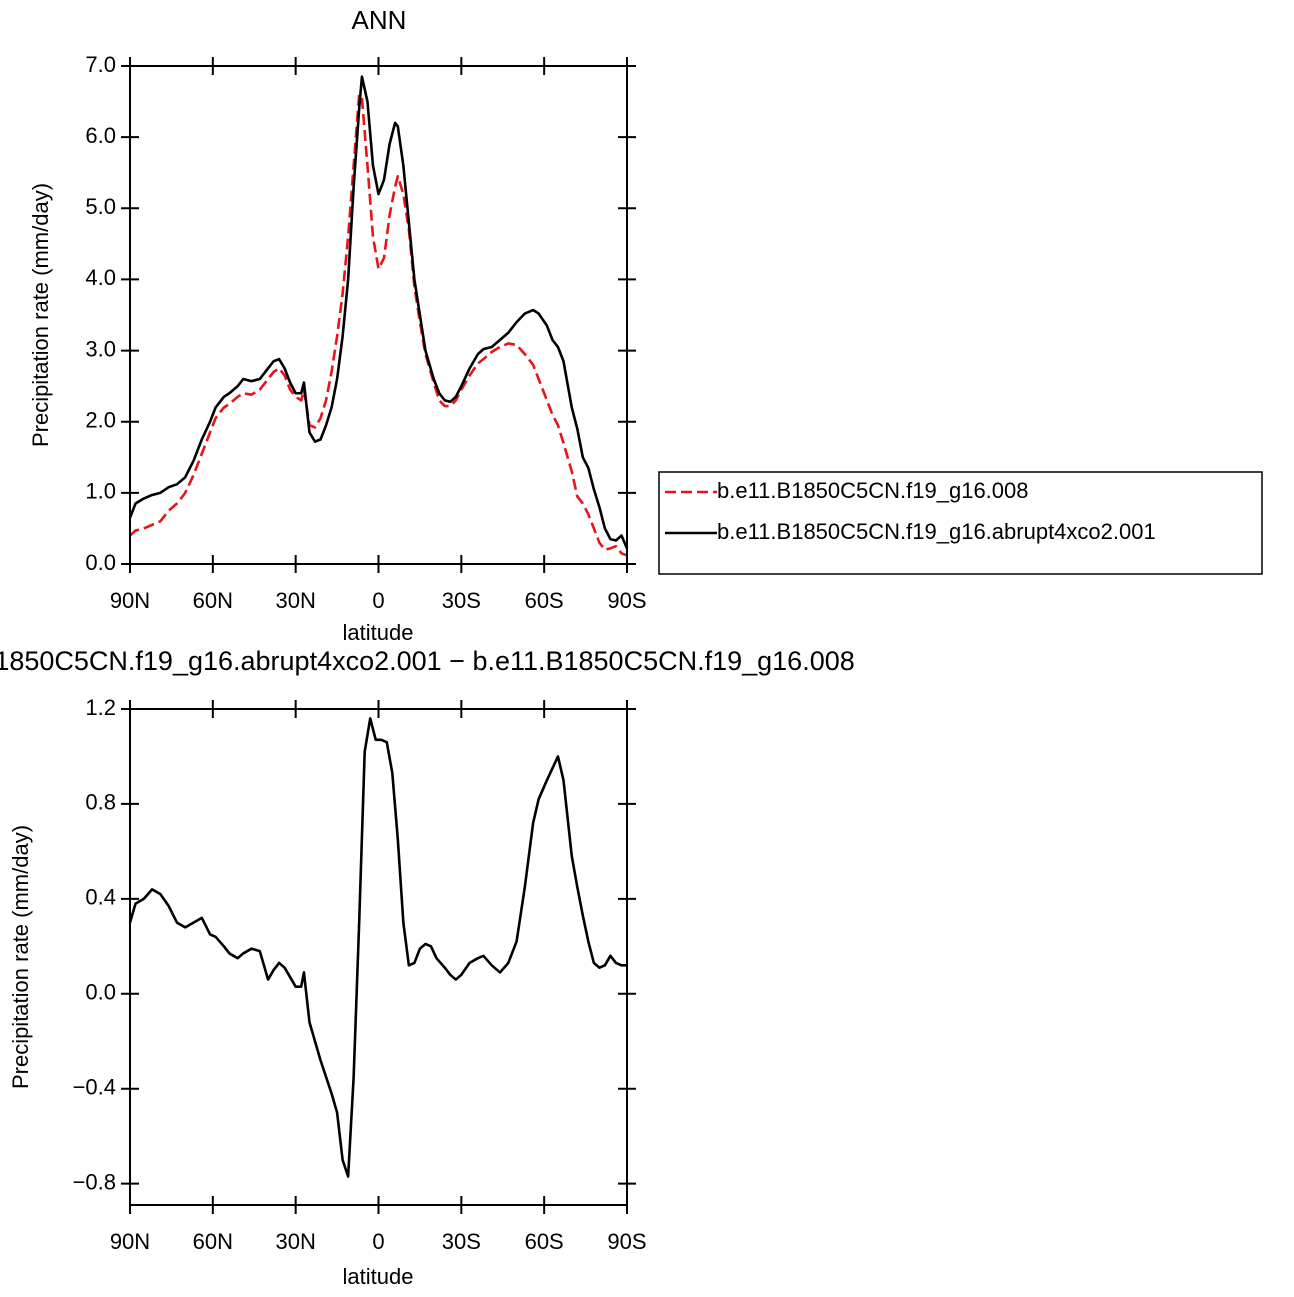  What do you see at coordinates (100, 802) in the screenshot?
I see `y-tick-label: 0.8` at bounding box center [100, 802].